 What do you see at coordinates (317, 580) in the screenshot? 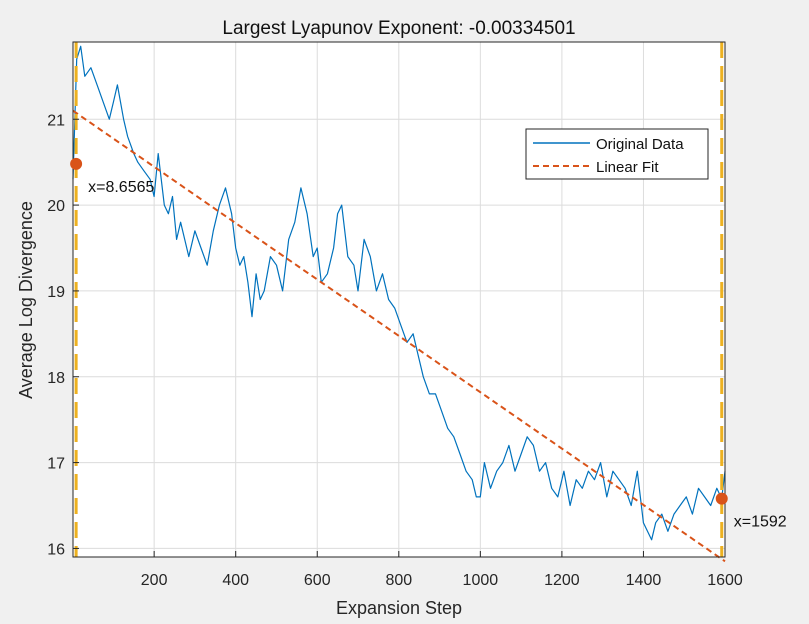
I see `x-tick-label: 600` at bounding box center [317, 580].